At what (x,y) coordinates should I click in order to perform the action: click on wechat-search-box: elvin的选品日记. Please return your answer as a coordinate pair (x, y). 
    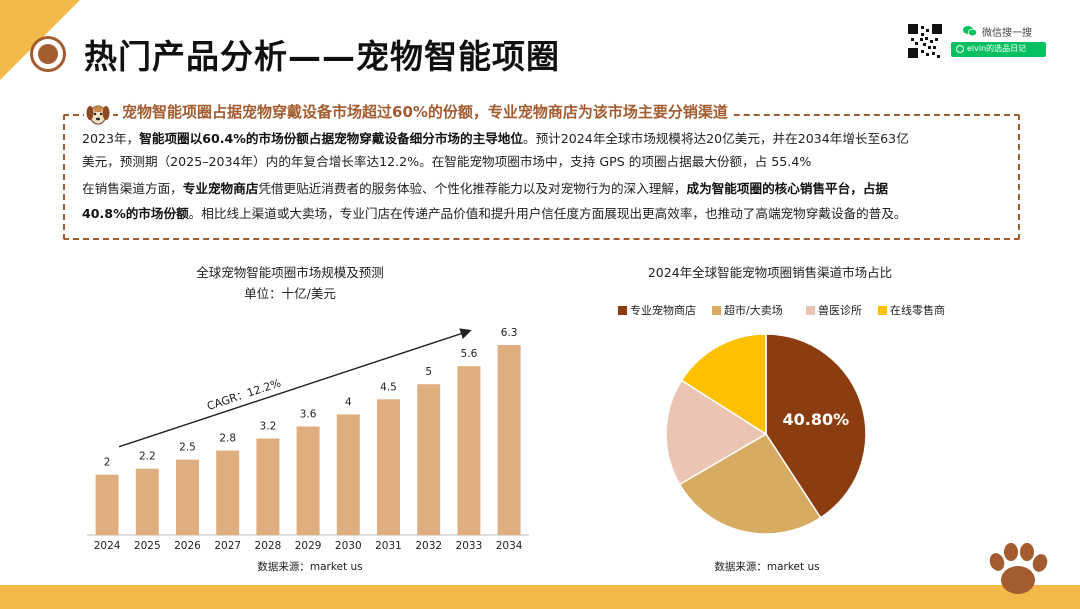
    Looking at the image, I should click on (998, 49).